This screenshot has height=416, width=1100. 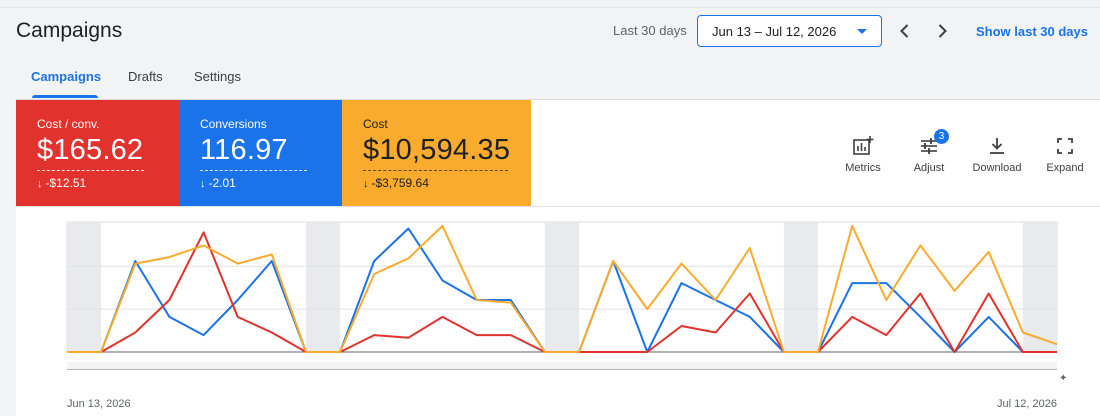 I want to click on metric-delta: ↓ -$12.51, so click(x=61, y=183).